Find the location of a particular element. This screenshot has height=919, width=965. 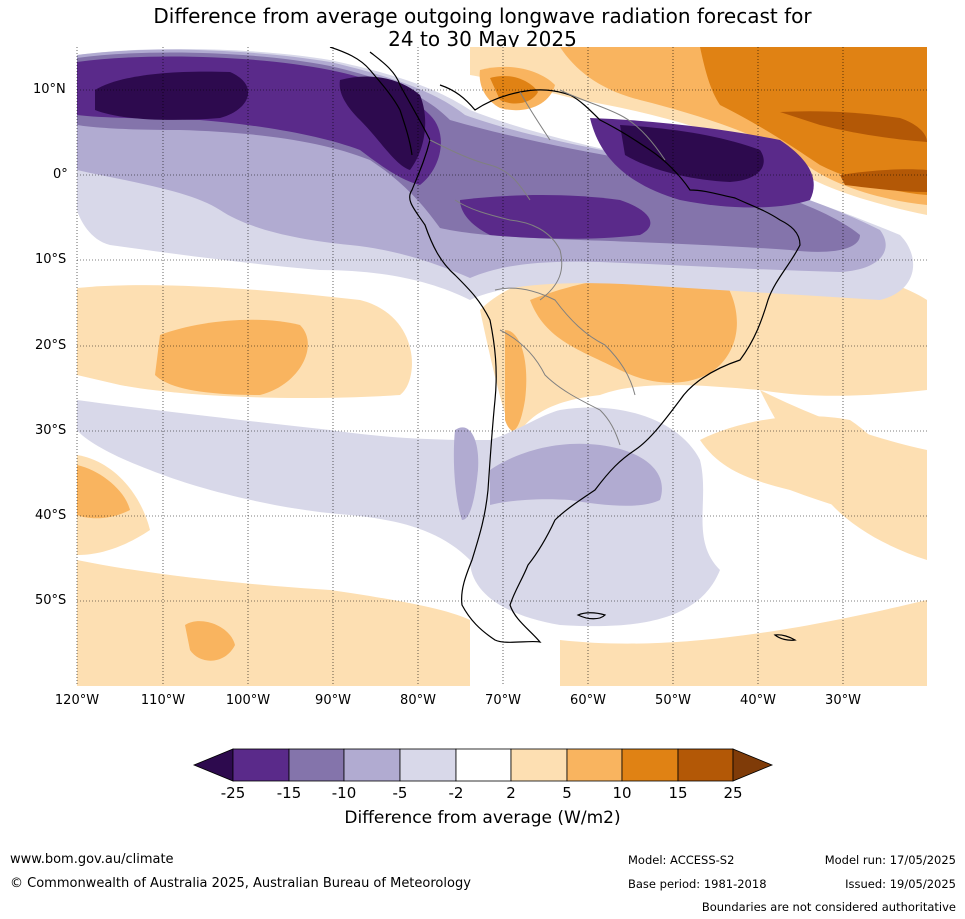

contour-2-5-south is located at coordinates (273, 623).